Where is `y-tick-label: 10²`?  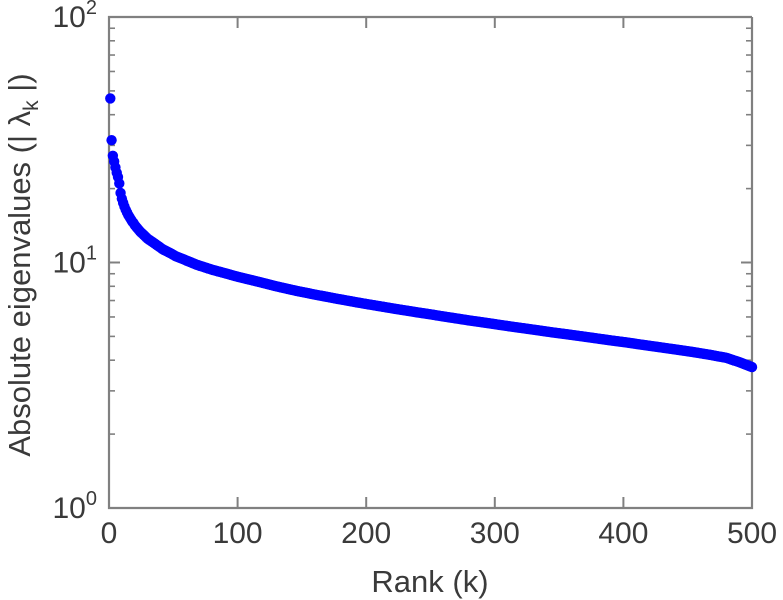 y-tick-label: 10² is located at coordinates (75, 17).